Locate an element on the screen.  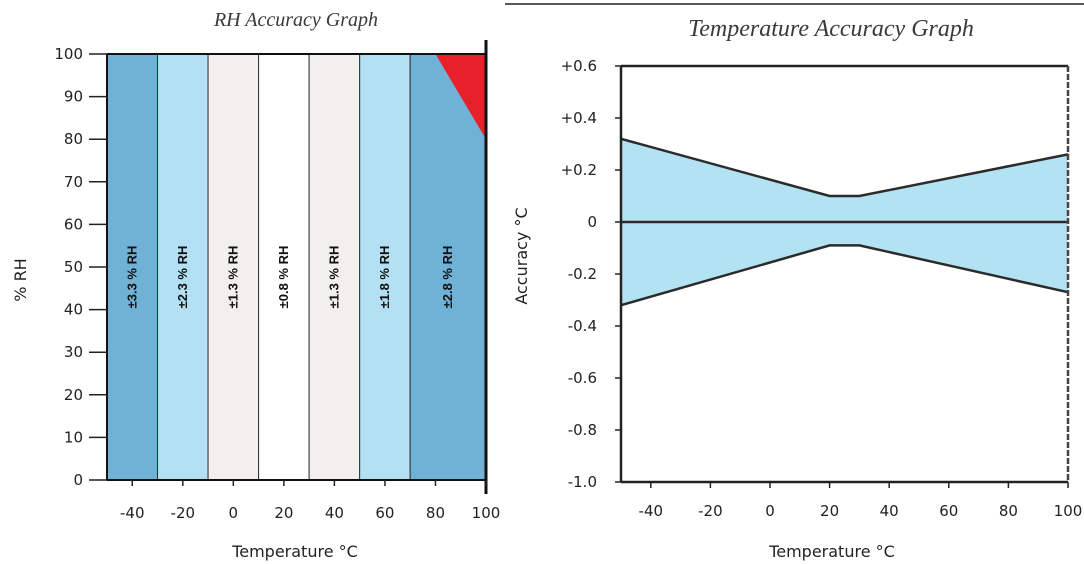
temp-x-tick-label: 0 is located at coordinates (770, 511).